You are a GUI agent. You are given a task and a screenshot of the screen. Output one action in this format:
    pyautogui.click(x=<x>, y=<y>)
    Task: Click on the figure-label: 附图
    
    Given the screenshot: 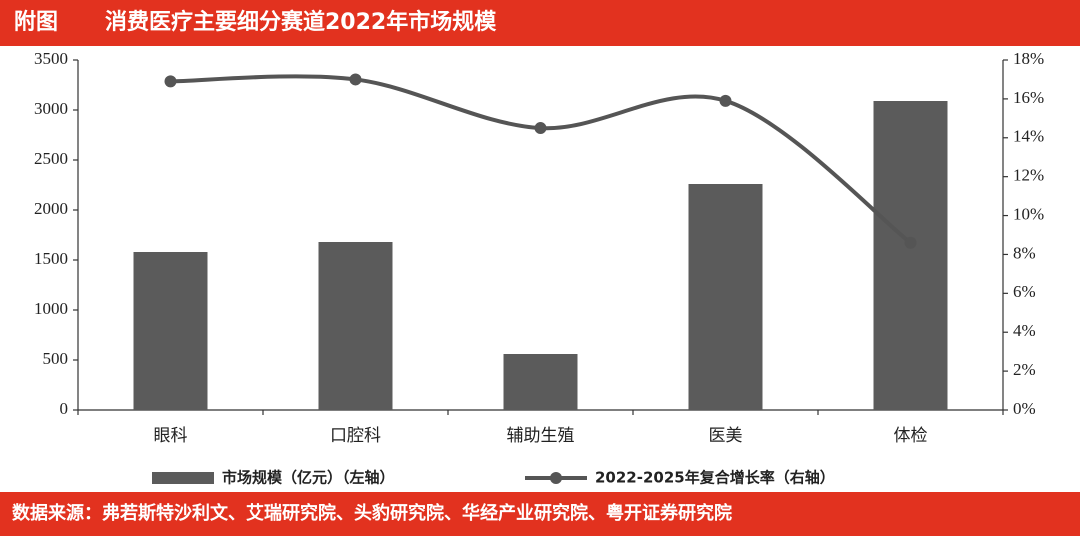 What is the action you would take?
    pyautogui.click(x=36, y=22)
    